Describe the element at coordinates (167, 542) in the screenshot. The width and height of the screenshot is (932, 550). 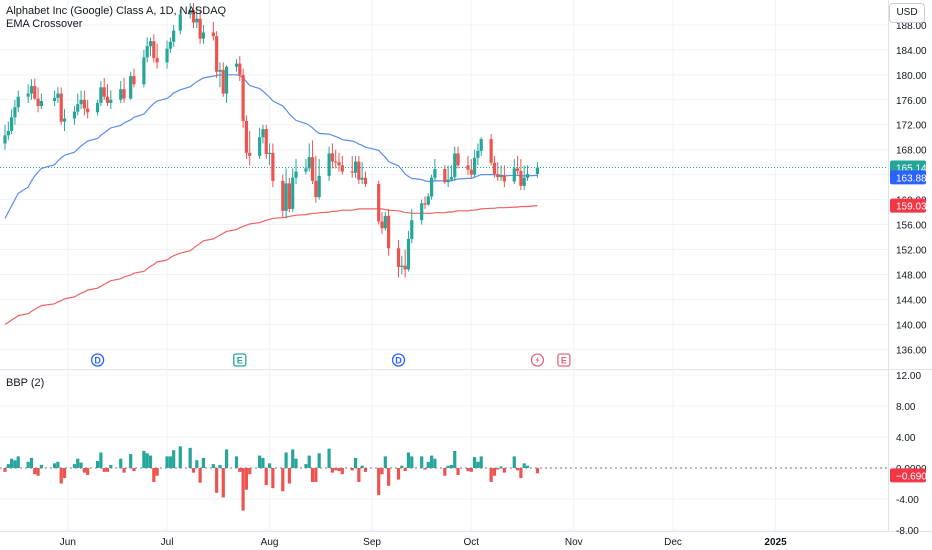
I see `time-tick-label: Jul` at that location.